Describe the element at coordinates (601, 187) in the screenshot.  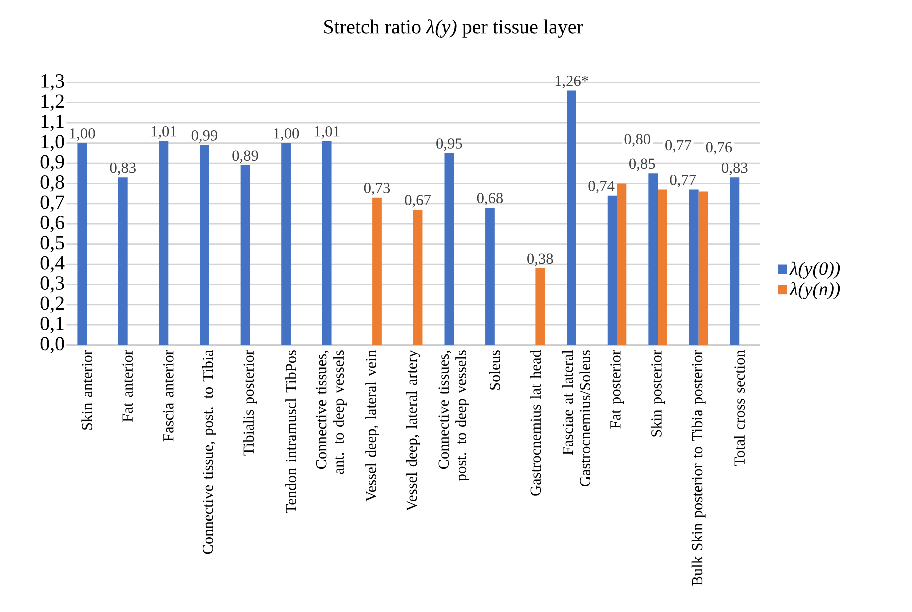
I see `data-label: 0,74` at that location.